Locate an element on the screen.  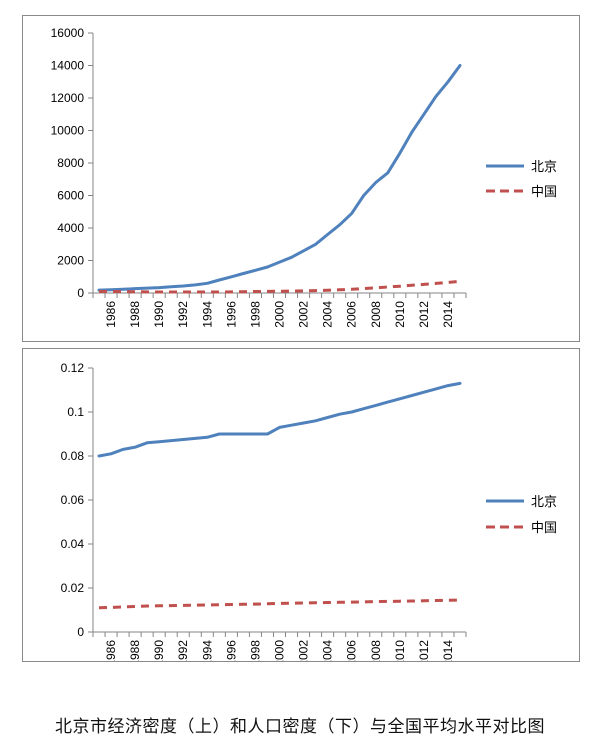
y-tick-label: 4000 is located at coordinates (70, 228).